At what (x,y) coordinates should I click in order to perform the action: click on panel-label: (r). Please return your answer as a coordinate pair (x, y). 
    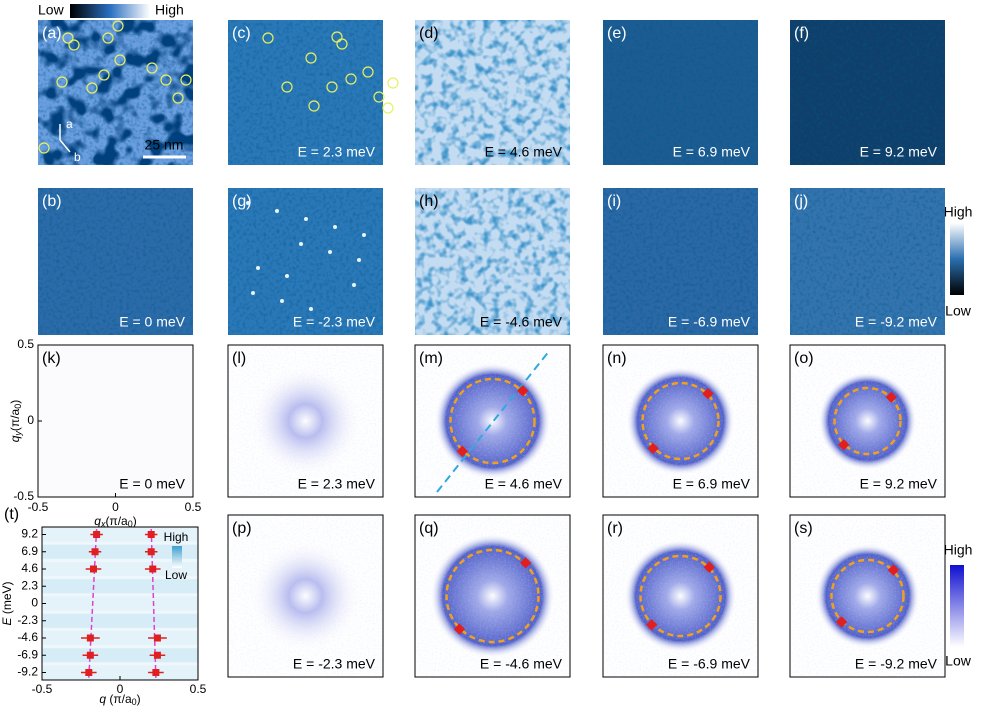
    Looking at the image, I should click on (615, 528).